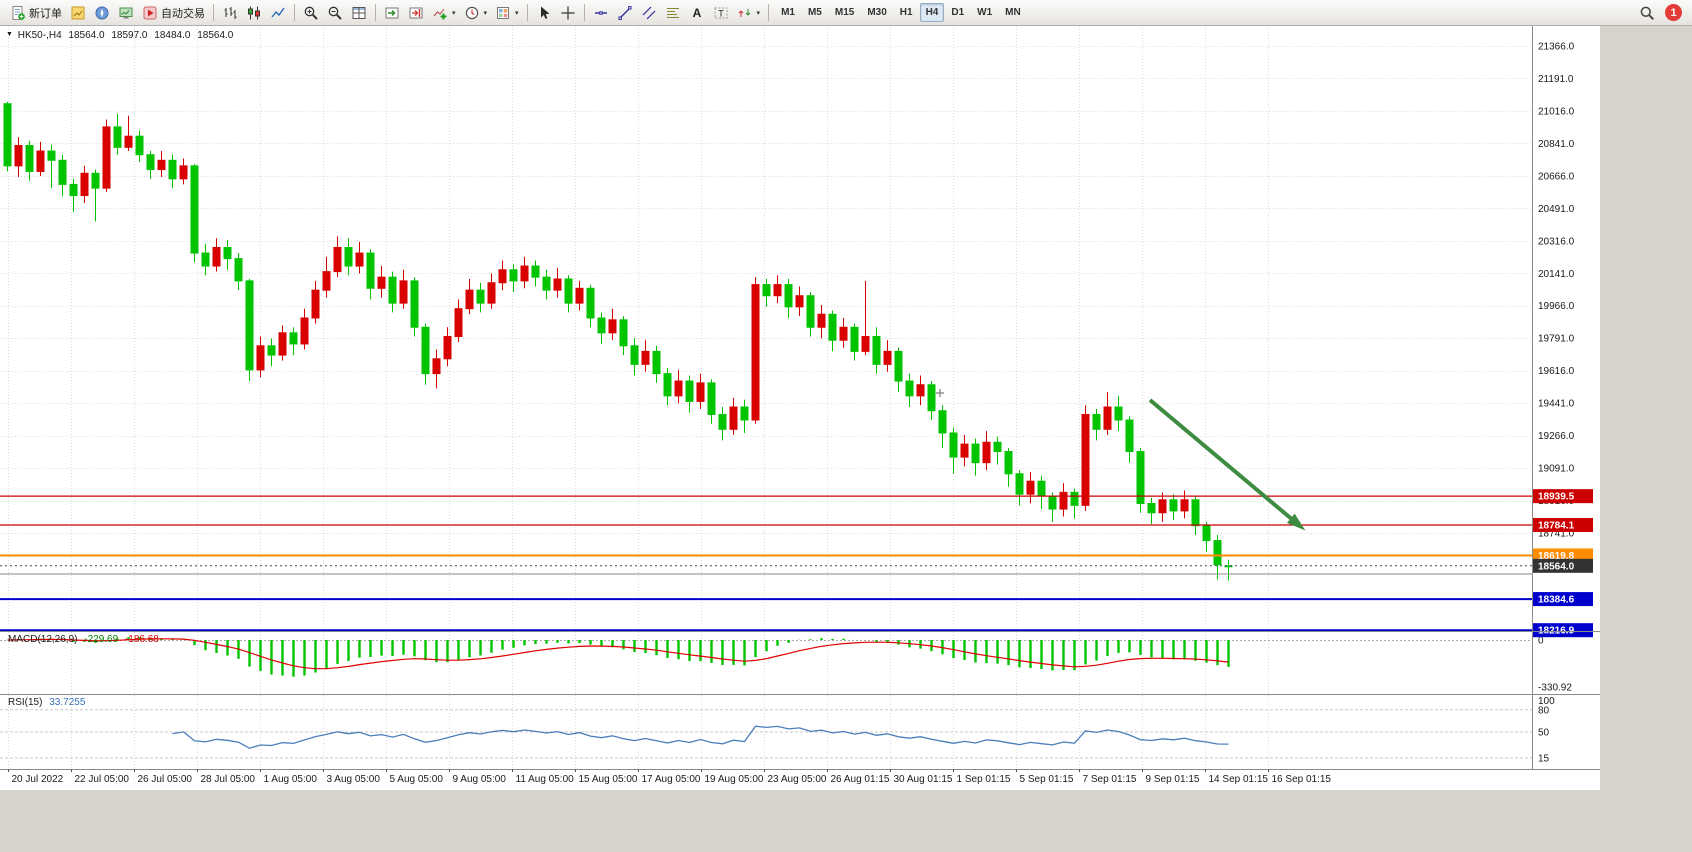 Image resolution: width=1692 pixels, height=852 pixels. Describe the element at coordinates (141, 639) in the screenshot. I see `macd-value-signal: -186.68` at that location.